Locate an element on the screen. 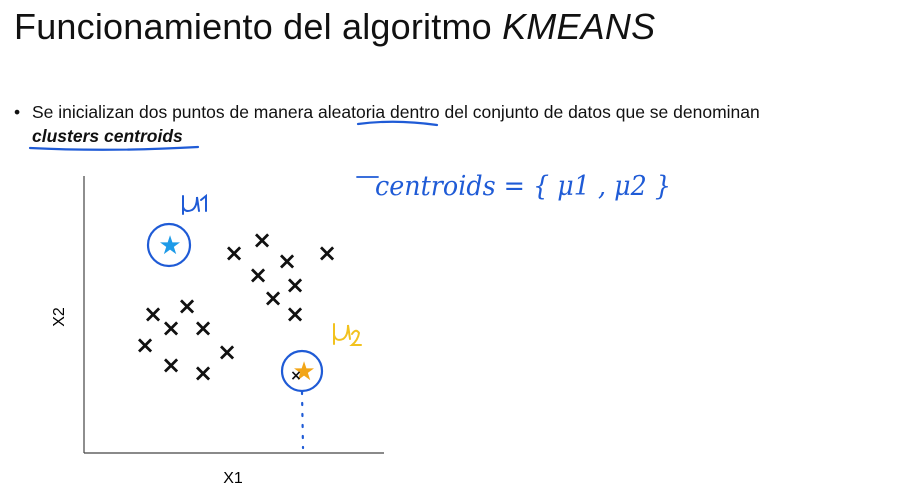 This screenshot has height=498, width=904. title-emph: KMEANS is located at coordinates (579, 26).